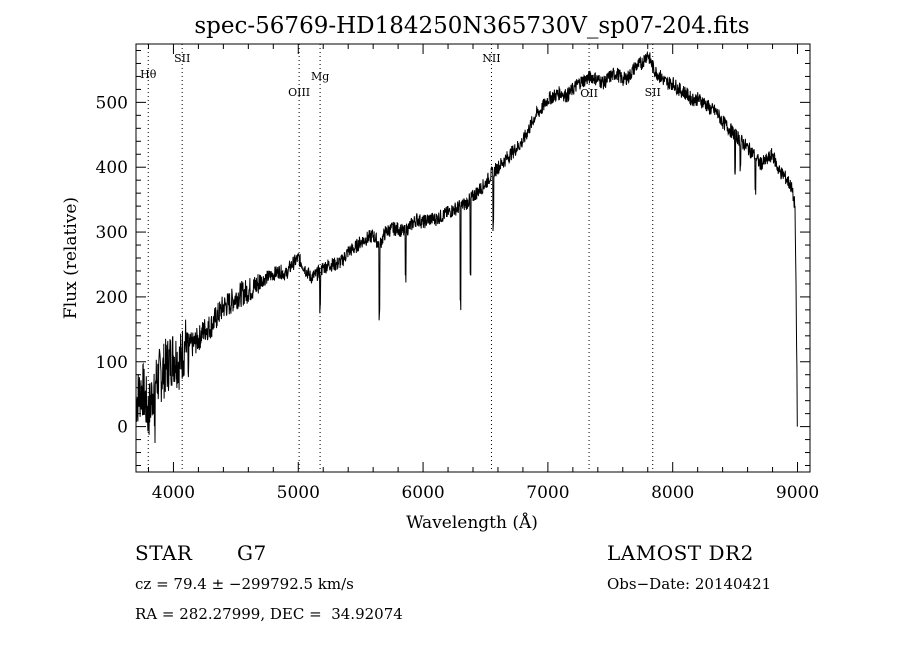 The image size is (900, 650). I want to click on object-class: STAR, so click(164, 553).